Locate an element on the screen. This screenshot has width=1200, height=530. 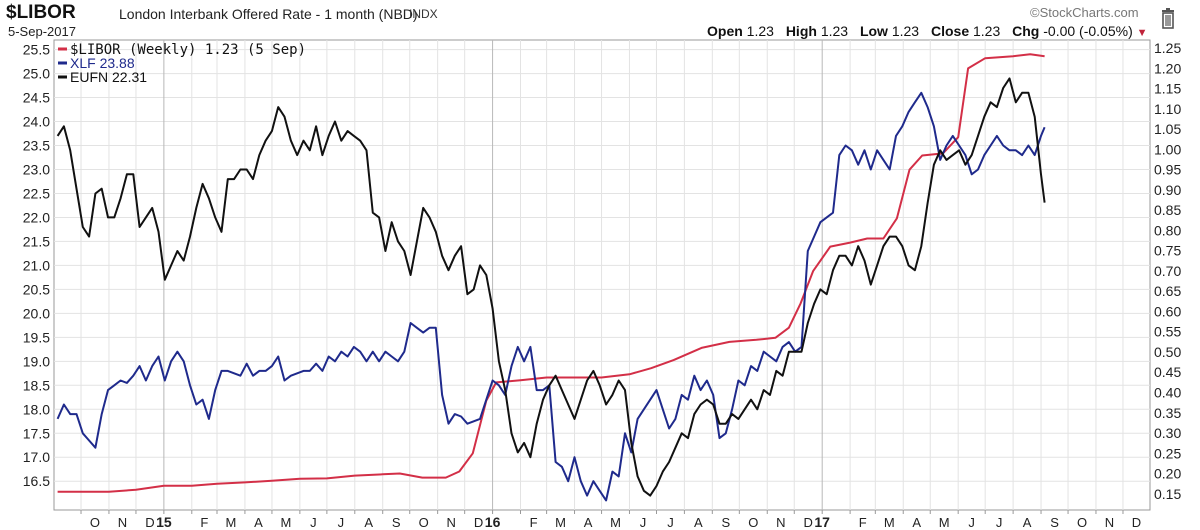
open-label: Open is located at coordinates (725, 31).